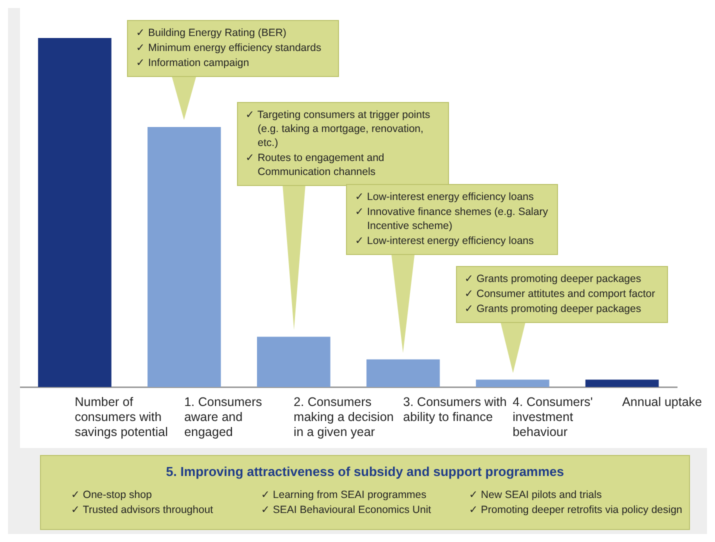 The width and height of the screenshot is (715, 542). I want to click on text: ✓ New SEAI pilots and trials, so click(536, 494).